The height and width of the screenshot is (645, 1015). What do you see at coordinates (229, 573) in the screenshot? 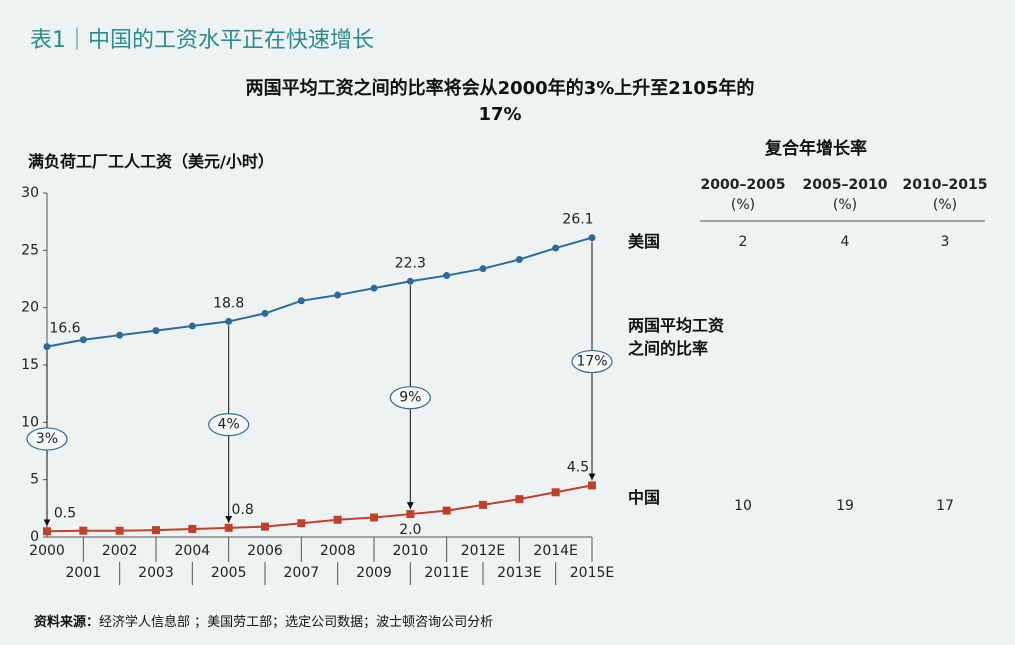
I see `x-tick-label: 2005` at bounding box center [229, 573].